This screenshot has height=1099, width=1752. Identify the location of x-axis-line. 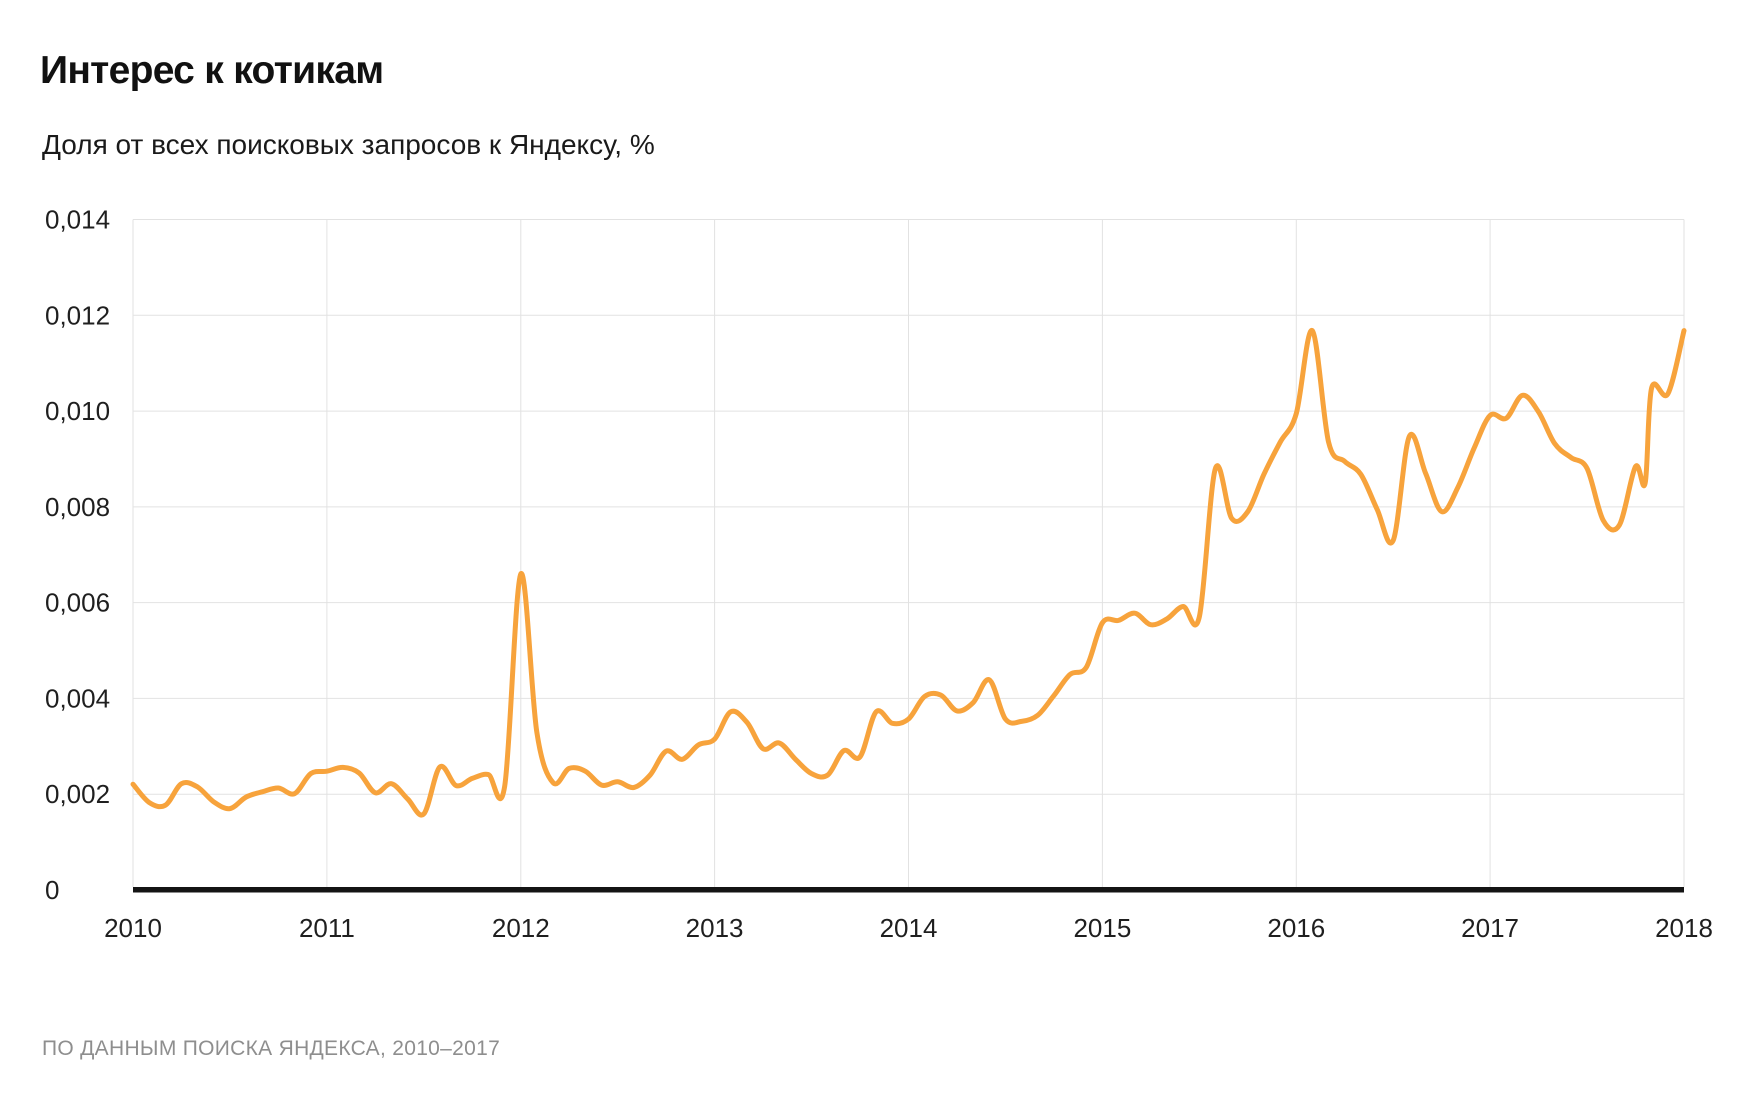
(908, 890).